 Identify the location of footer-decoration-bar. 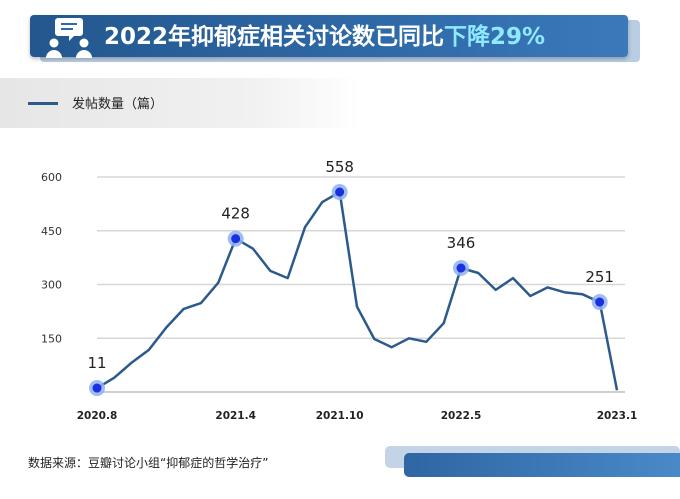
(542, 465).